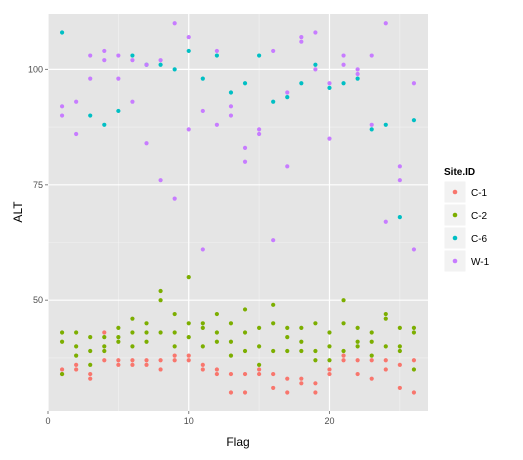  Describe the element at coordinates (47, 421) in the screenshot. I see `x-tick-label: 0` at that location.